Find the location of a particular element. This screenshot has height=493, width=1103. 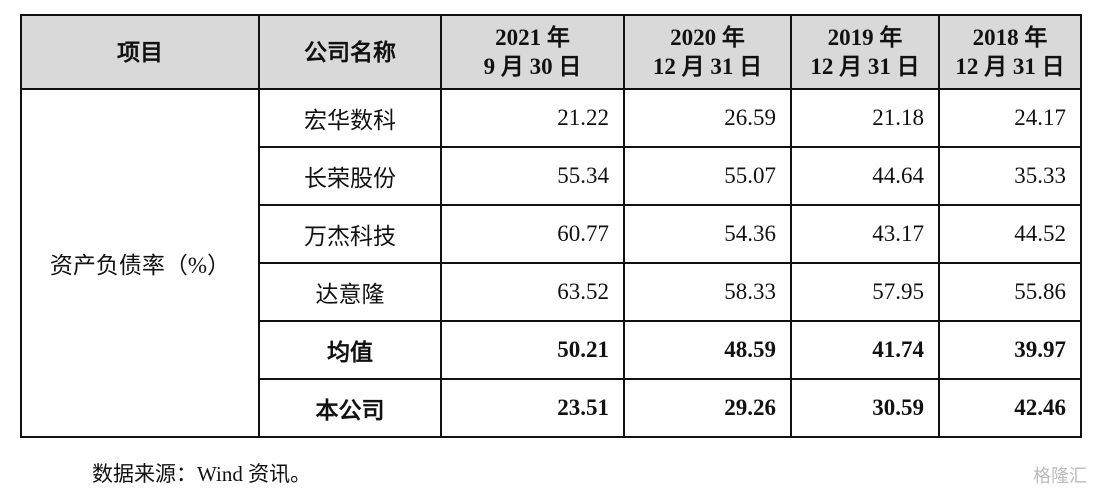

value-cell: 55.34 is located at coordinates (532, 176).